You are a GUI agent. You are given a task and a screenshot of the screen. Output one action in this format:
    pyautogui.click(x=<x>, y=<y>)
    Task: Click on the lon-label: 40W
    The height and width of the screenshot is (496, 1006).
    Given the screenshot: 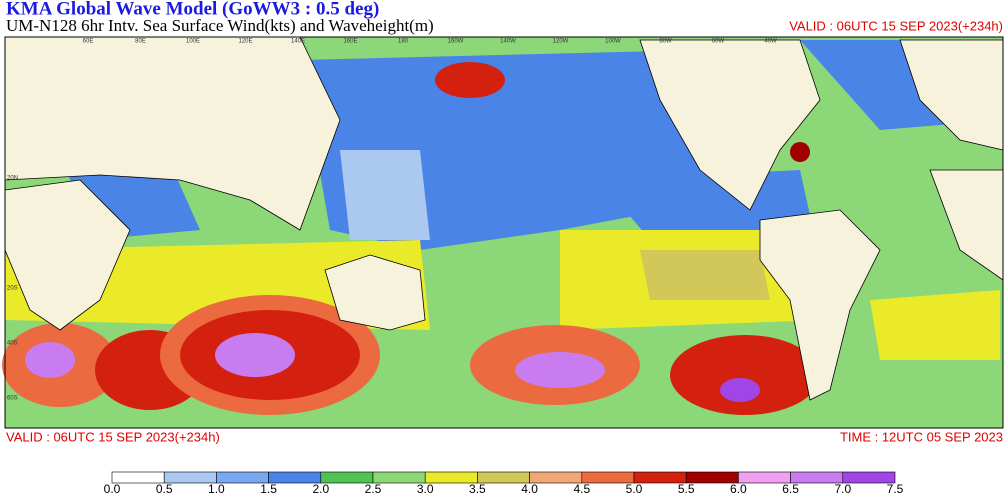 What is the action you would take?
    pyautogui.click(x=770, y=42)
    